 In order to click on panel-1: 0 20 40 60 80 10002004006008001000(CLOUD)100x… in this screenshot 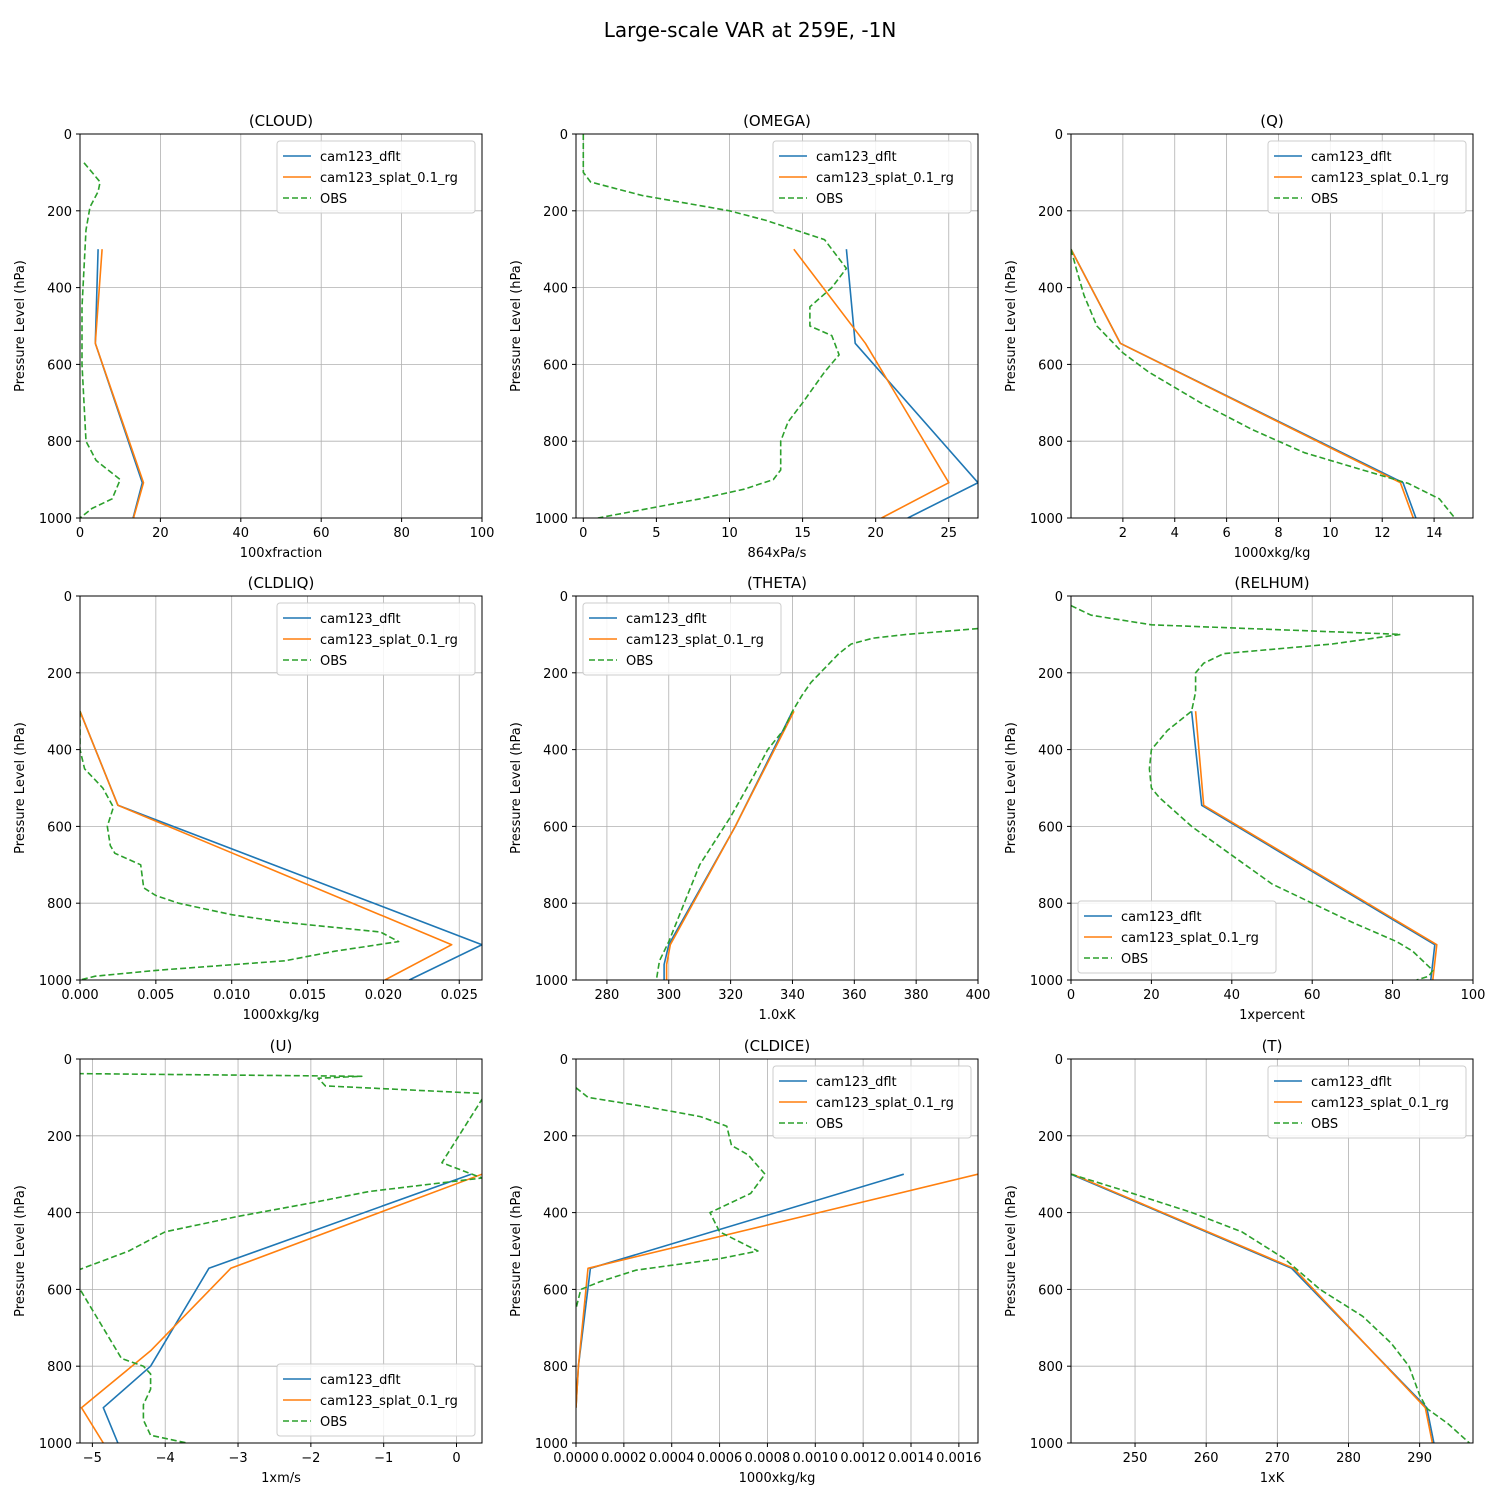, I will do `click(253, 336)`.